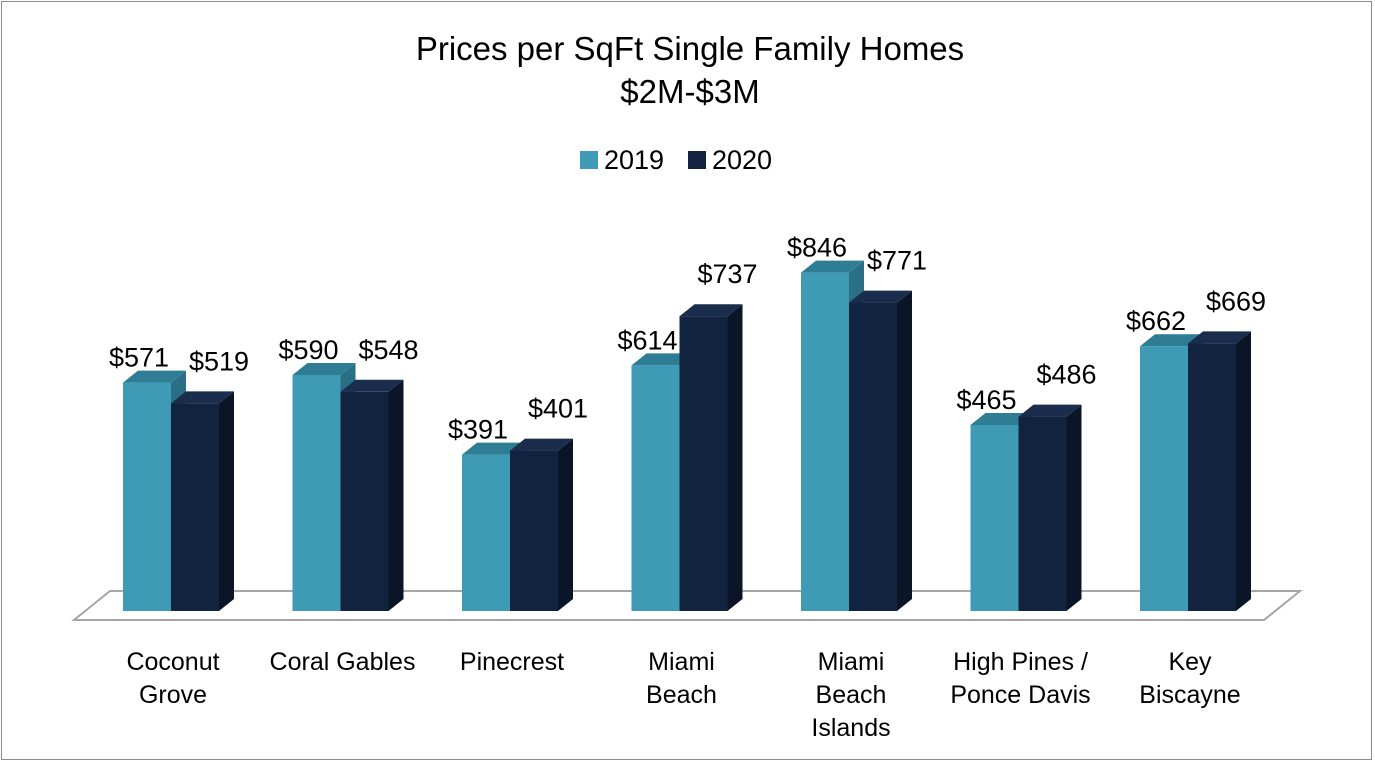 This screenshot has height=763, width=1375. Describe the element at coordinates (558, 409) in the screenshot. I see `data-label: $401` at that location.